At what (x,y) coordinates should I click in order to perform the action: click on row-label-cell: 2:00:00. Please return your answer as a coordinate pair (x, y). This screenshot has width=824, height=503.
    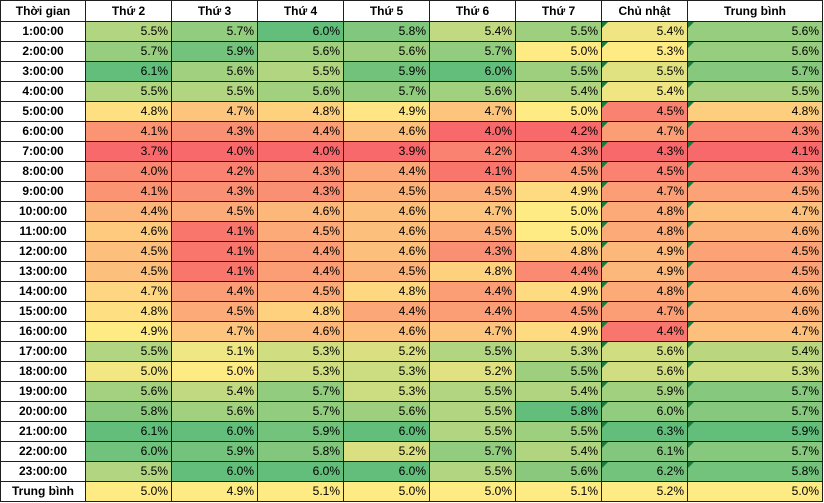
    Looking at the image, I should click on (43, 51).